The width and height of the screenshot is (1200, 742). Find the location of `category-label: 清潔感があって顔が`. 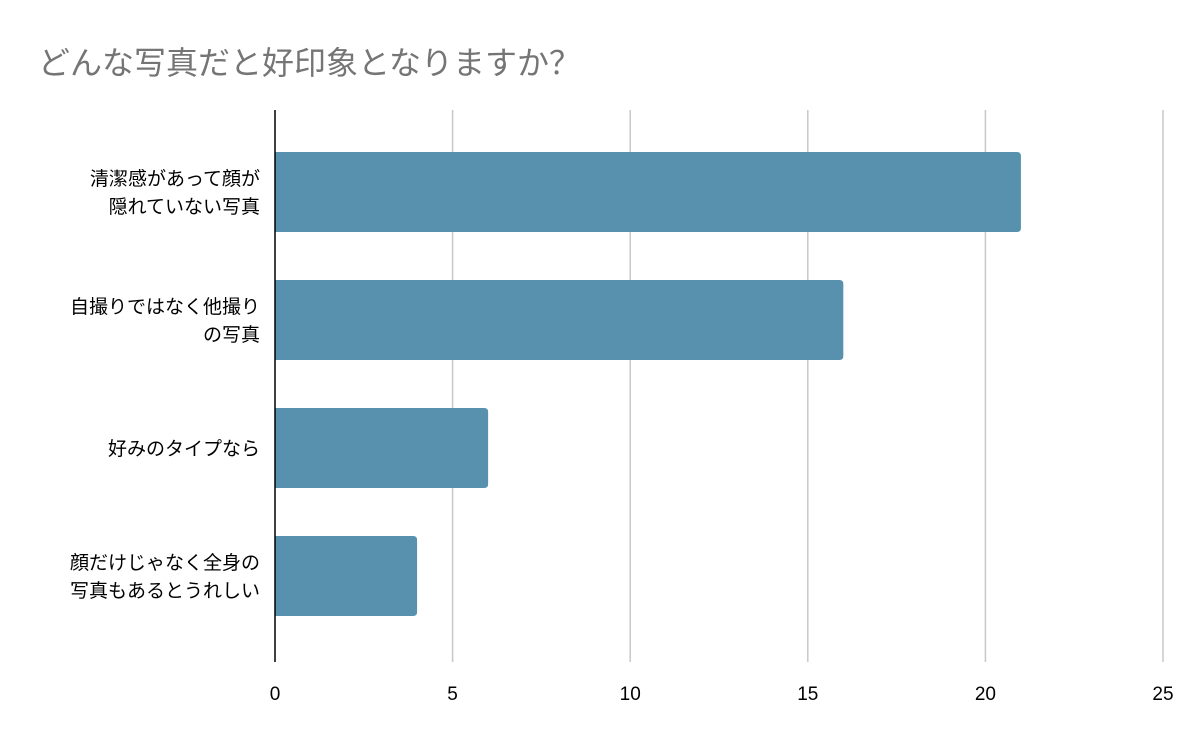

category-label: 清潔感があって顔が is located at coordinates (175, 179).